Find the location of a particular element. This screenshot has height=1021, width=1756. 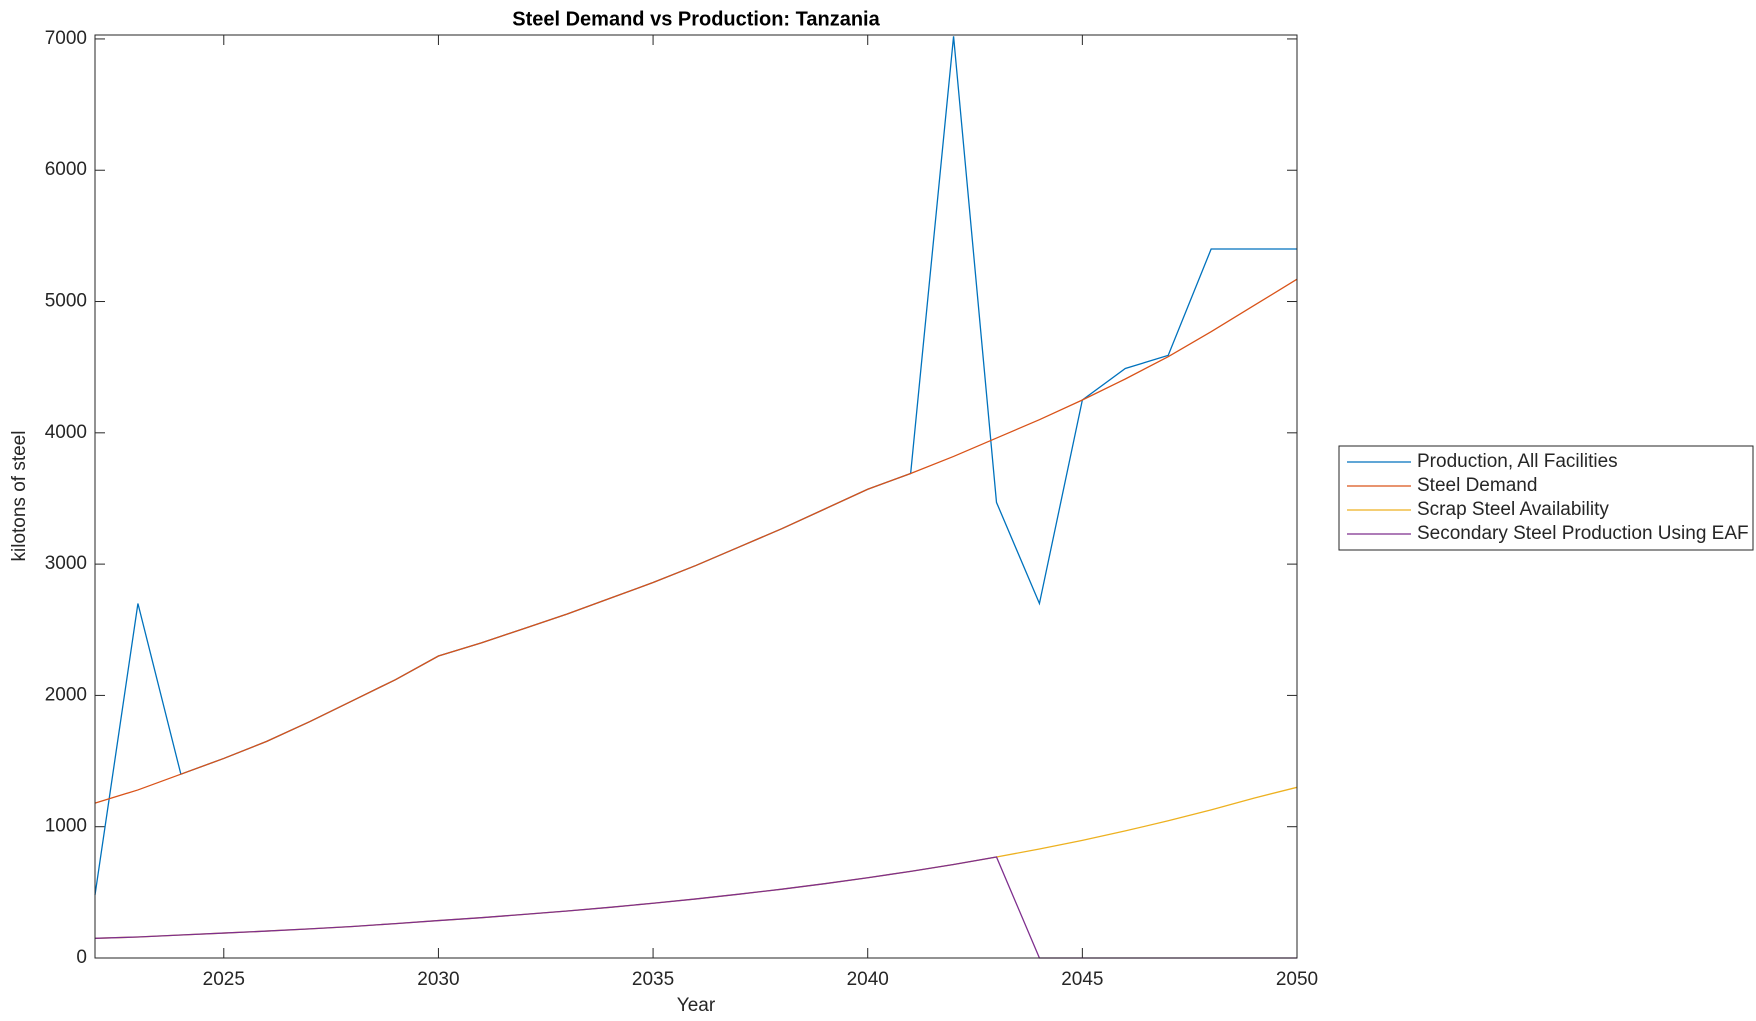

x-tick-label: 2030 is located at coordinates (438, 979).